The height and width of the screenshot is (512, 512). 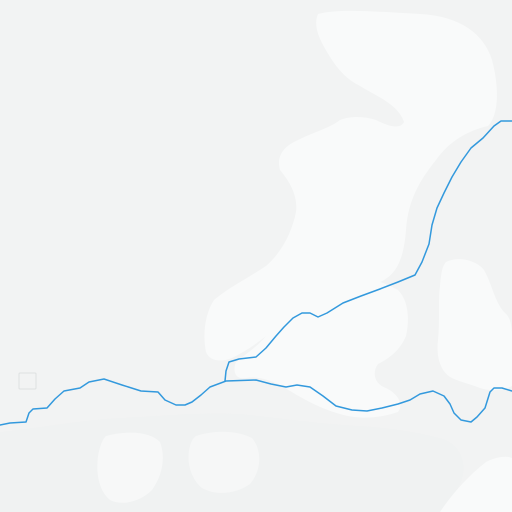 I want to click on terrain-basin-central, so click(x=321, y=347).